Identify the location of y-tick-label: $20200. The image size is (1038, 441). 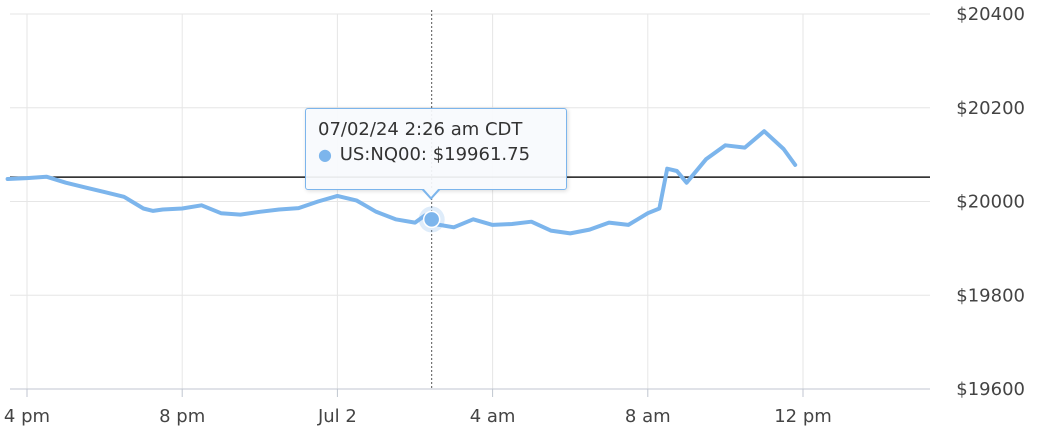
(990, 108).